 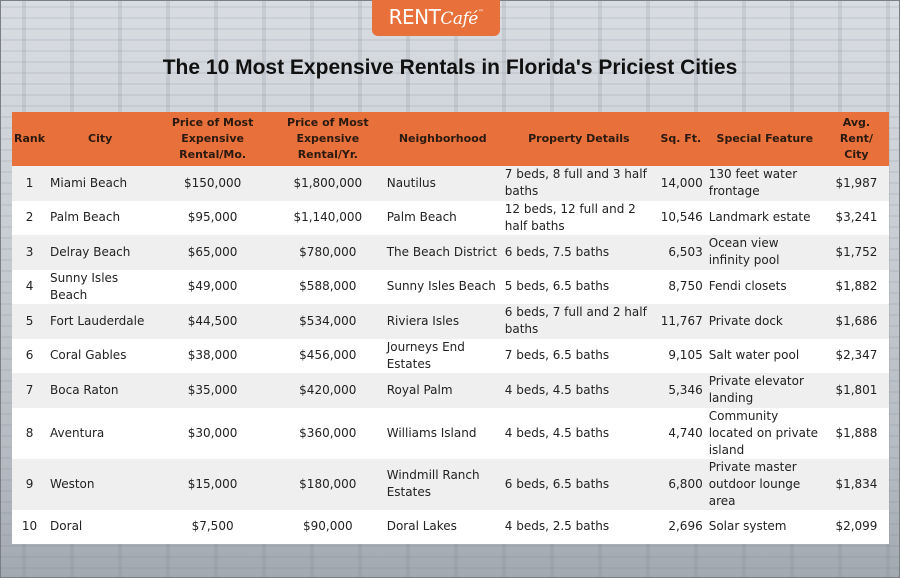 What do you see at coordinates (85, 217) in the screenshot?
I see `cell-city: Palm Beach` at bounding box center [85, 217].